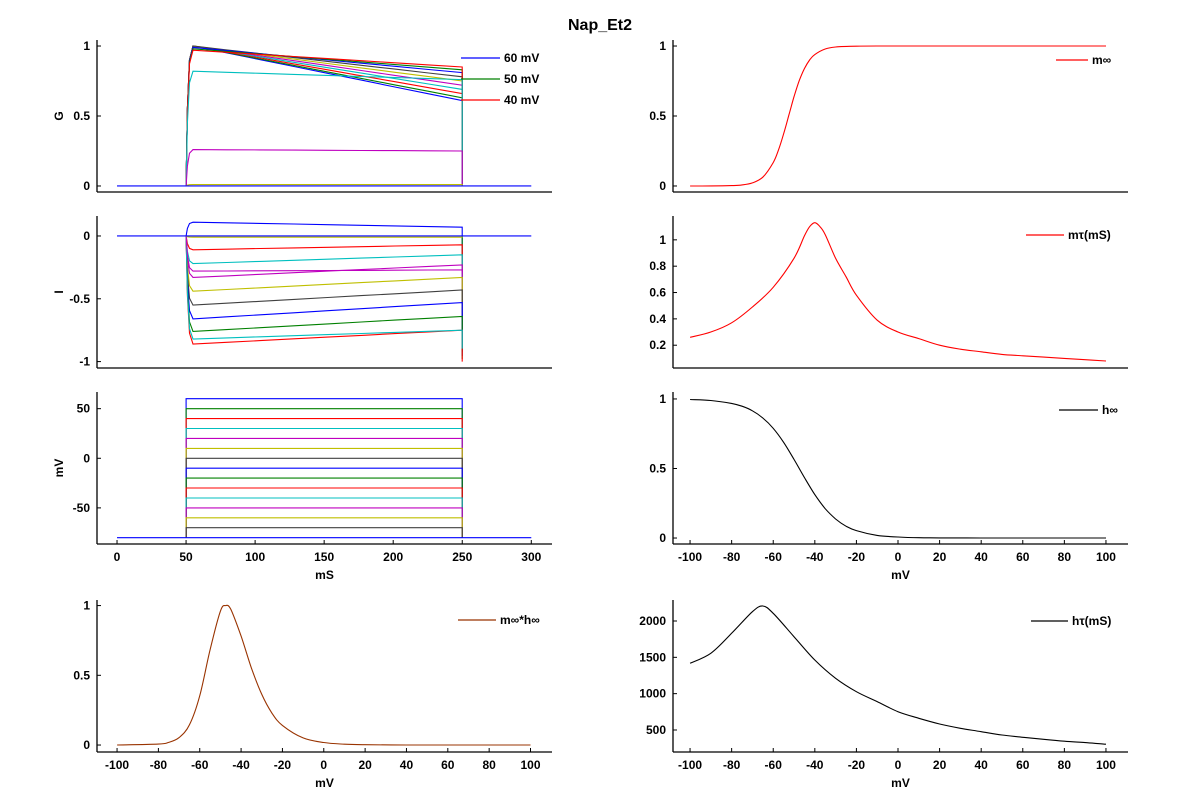 The width and height of the screenshot is (1200, 800). I want to click on panel-G: 0 0.5 1 G 60 mV 50 mV 40 mV, so click(302, 116).